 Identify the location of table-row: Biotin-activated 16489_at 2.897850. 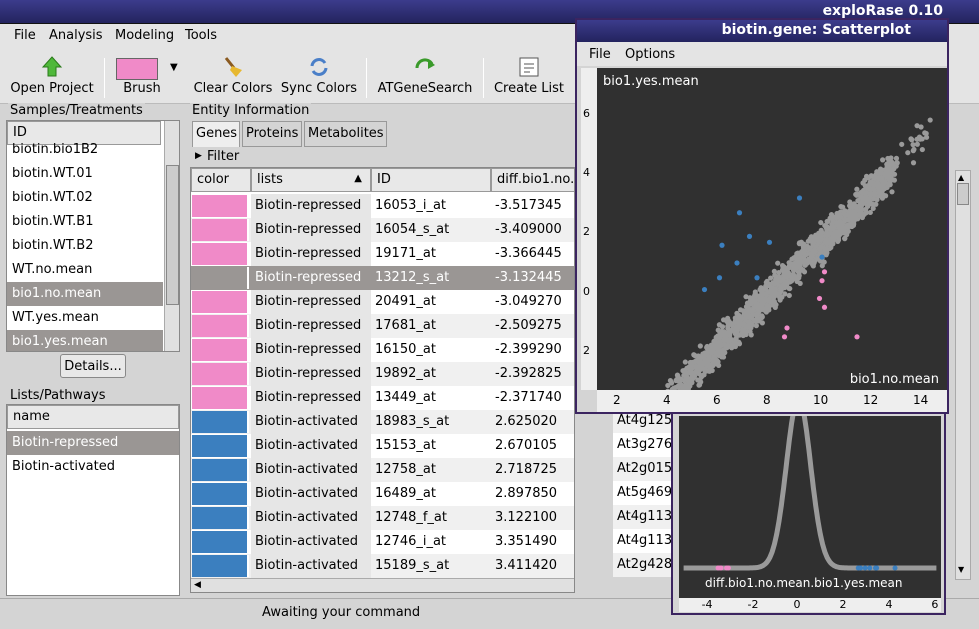
(382, 494).